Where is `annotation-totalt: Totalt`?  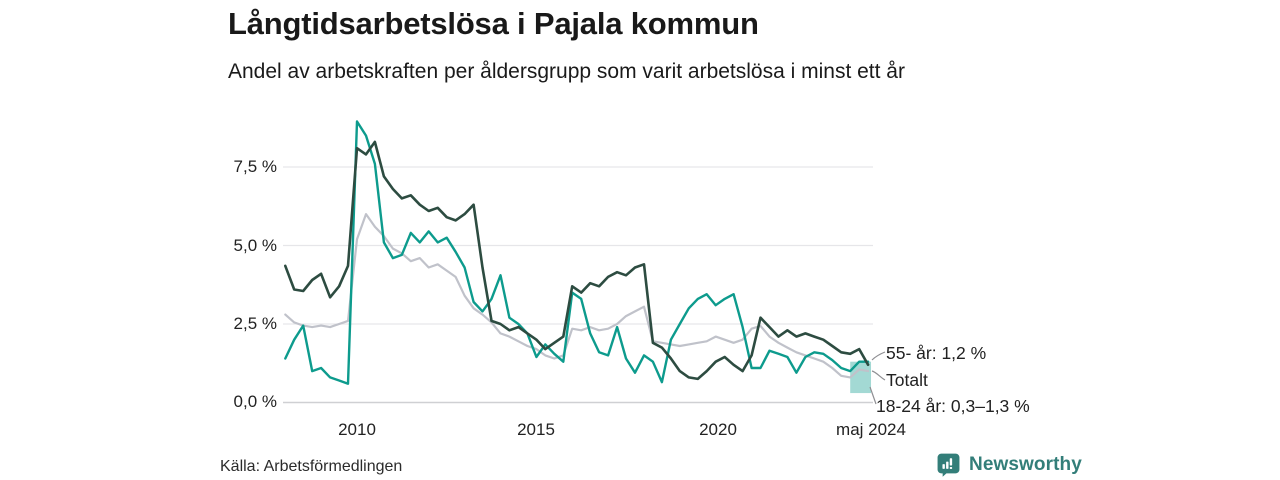 annotation-totalt: Totalt is located at coordinates (907, 380).